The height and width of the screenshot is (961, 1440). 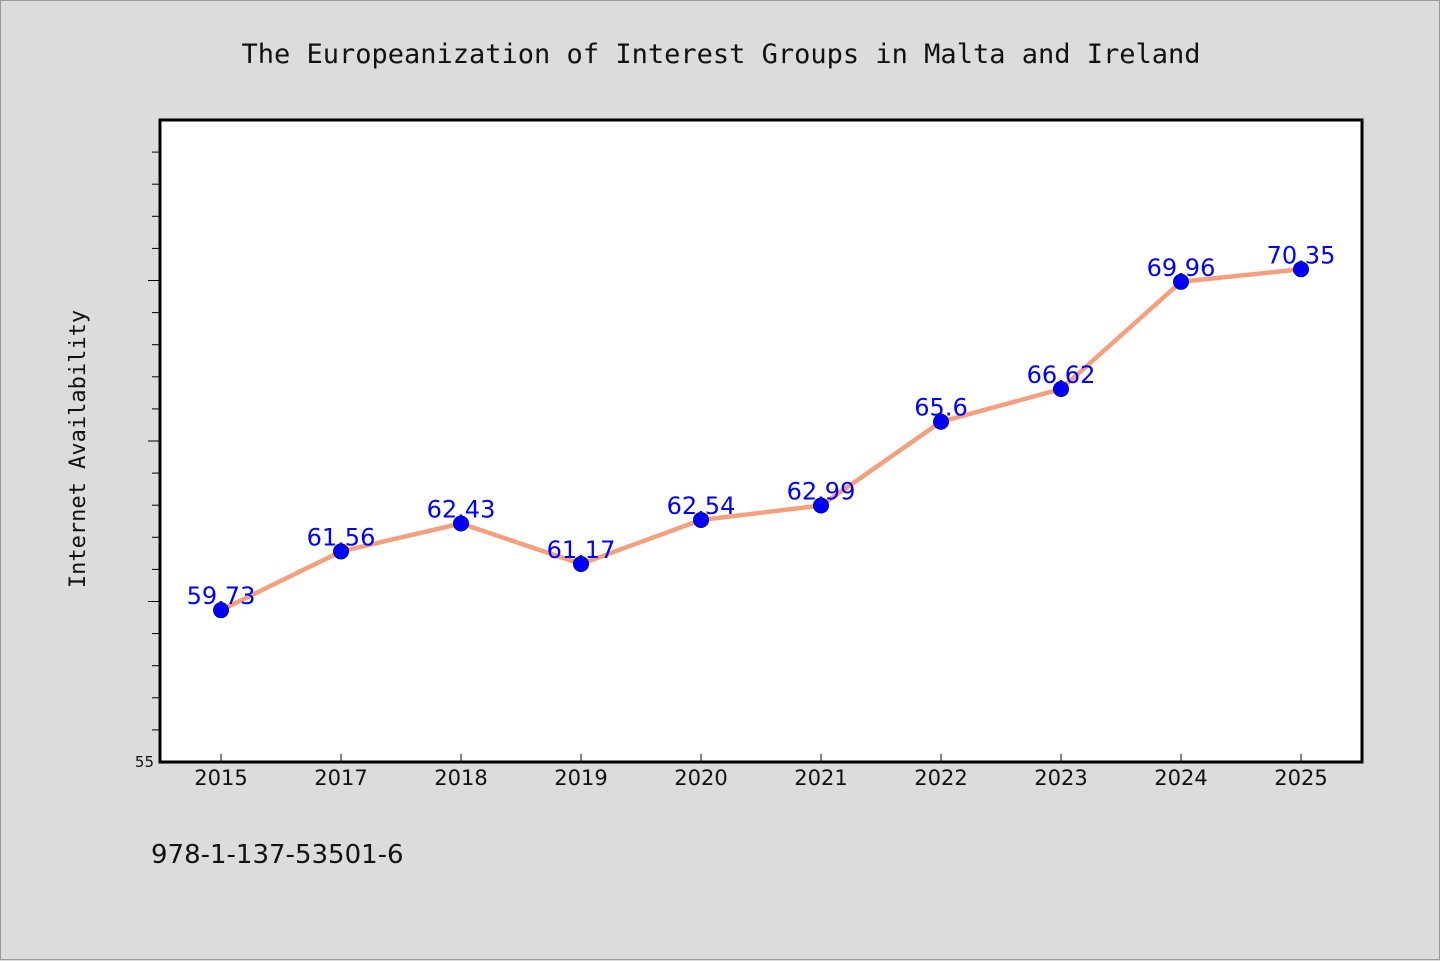 I want to click on data-value-label: 62.43, so click(x=461, y=509).